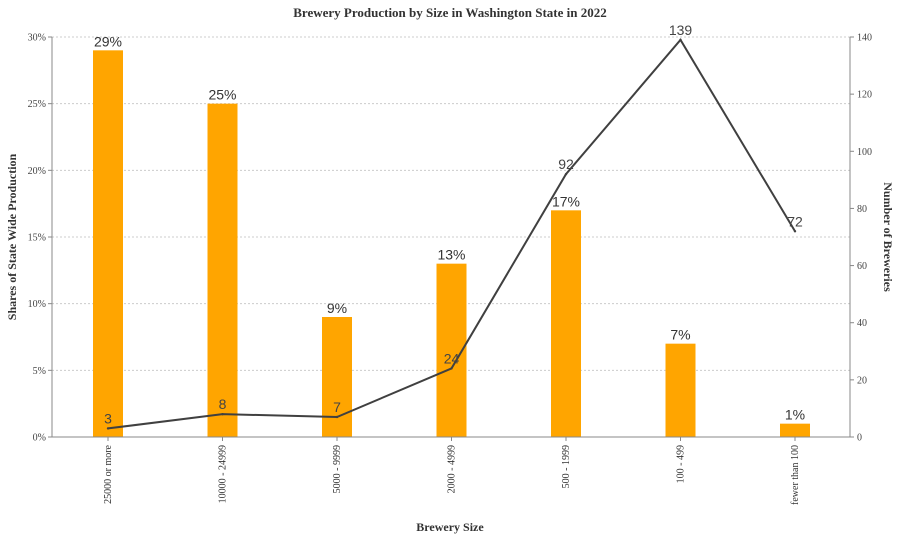  Describe the element at coordinates (566, 164) in the screenshot. I see `line-value-label: 92` at that location.